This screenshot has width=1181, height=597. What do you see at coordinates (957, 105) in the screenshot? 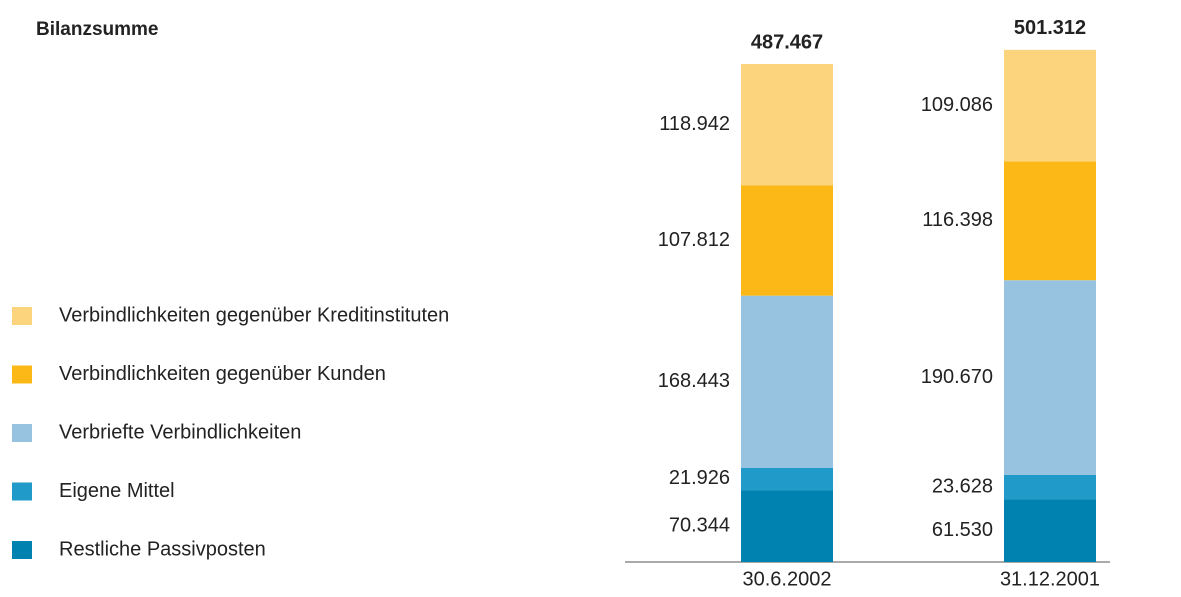
I see `value-label: 109.086` at bounding box center [957, 105].